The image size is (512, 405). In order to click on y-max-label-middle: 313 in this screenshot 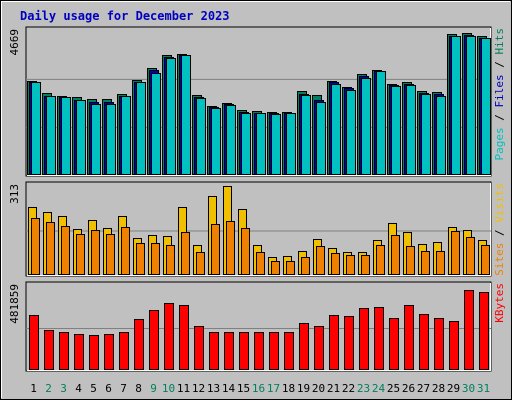, I will do `click(14, 194)`.